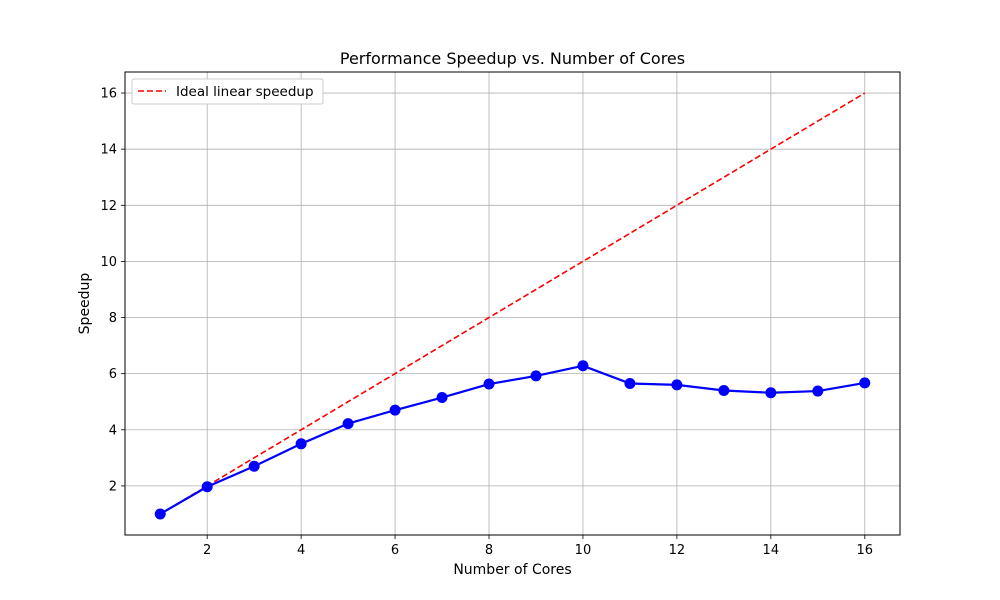 The width and height of the screenshot is (1000, 600). I want to click on legend-box, so click(227, 91).